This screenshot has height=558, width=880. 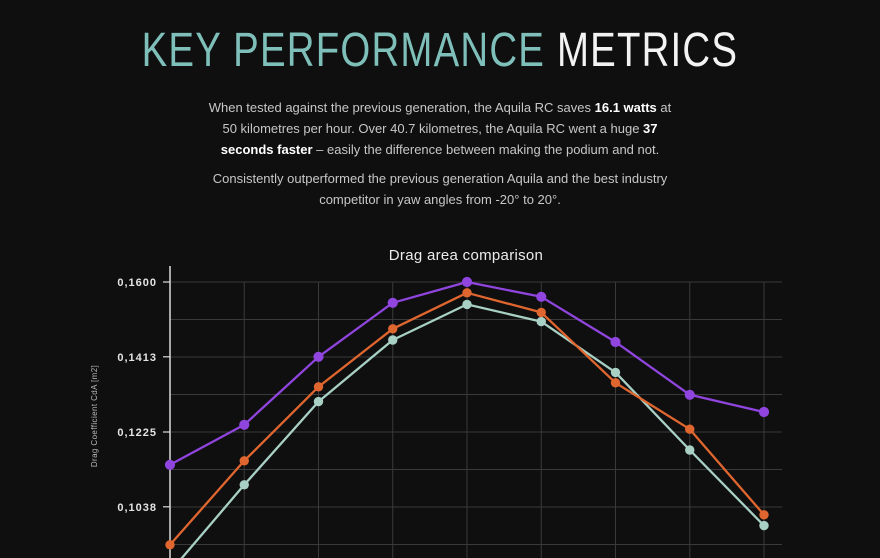 What do you see at coordinates (143, 395) in the screenshot?
I see `y-axis-ticks: 0,1600 0,1413 0,1225 0,1038` at bounding box center [143, 395].